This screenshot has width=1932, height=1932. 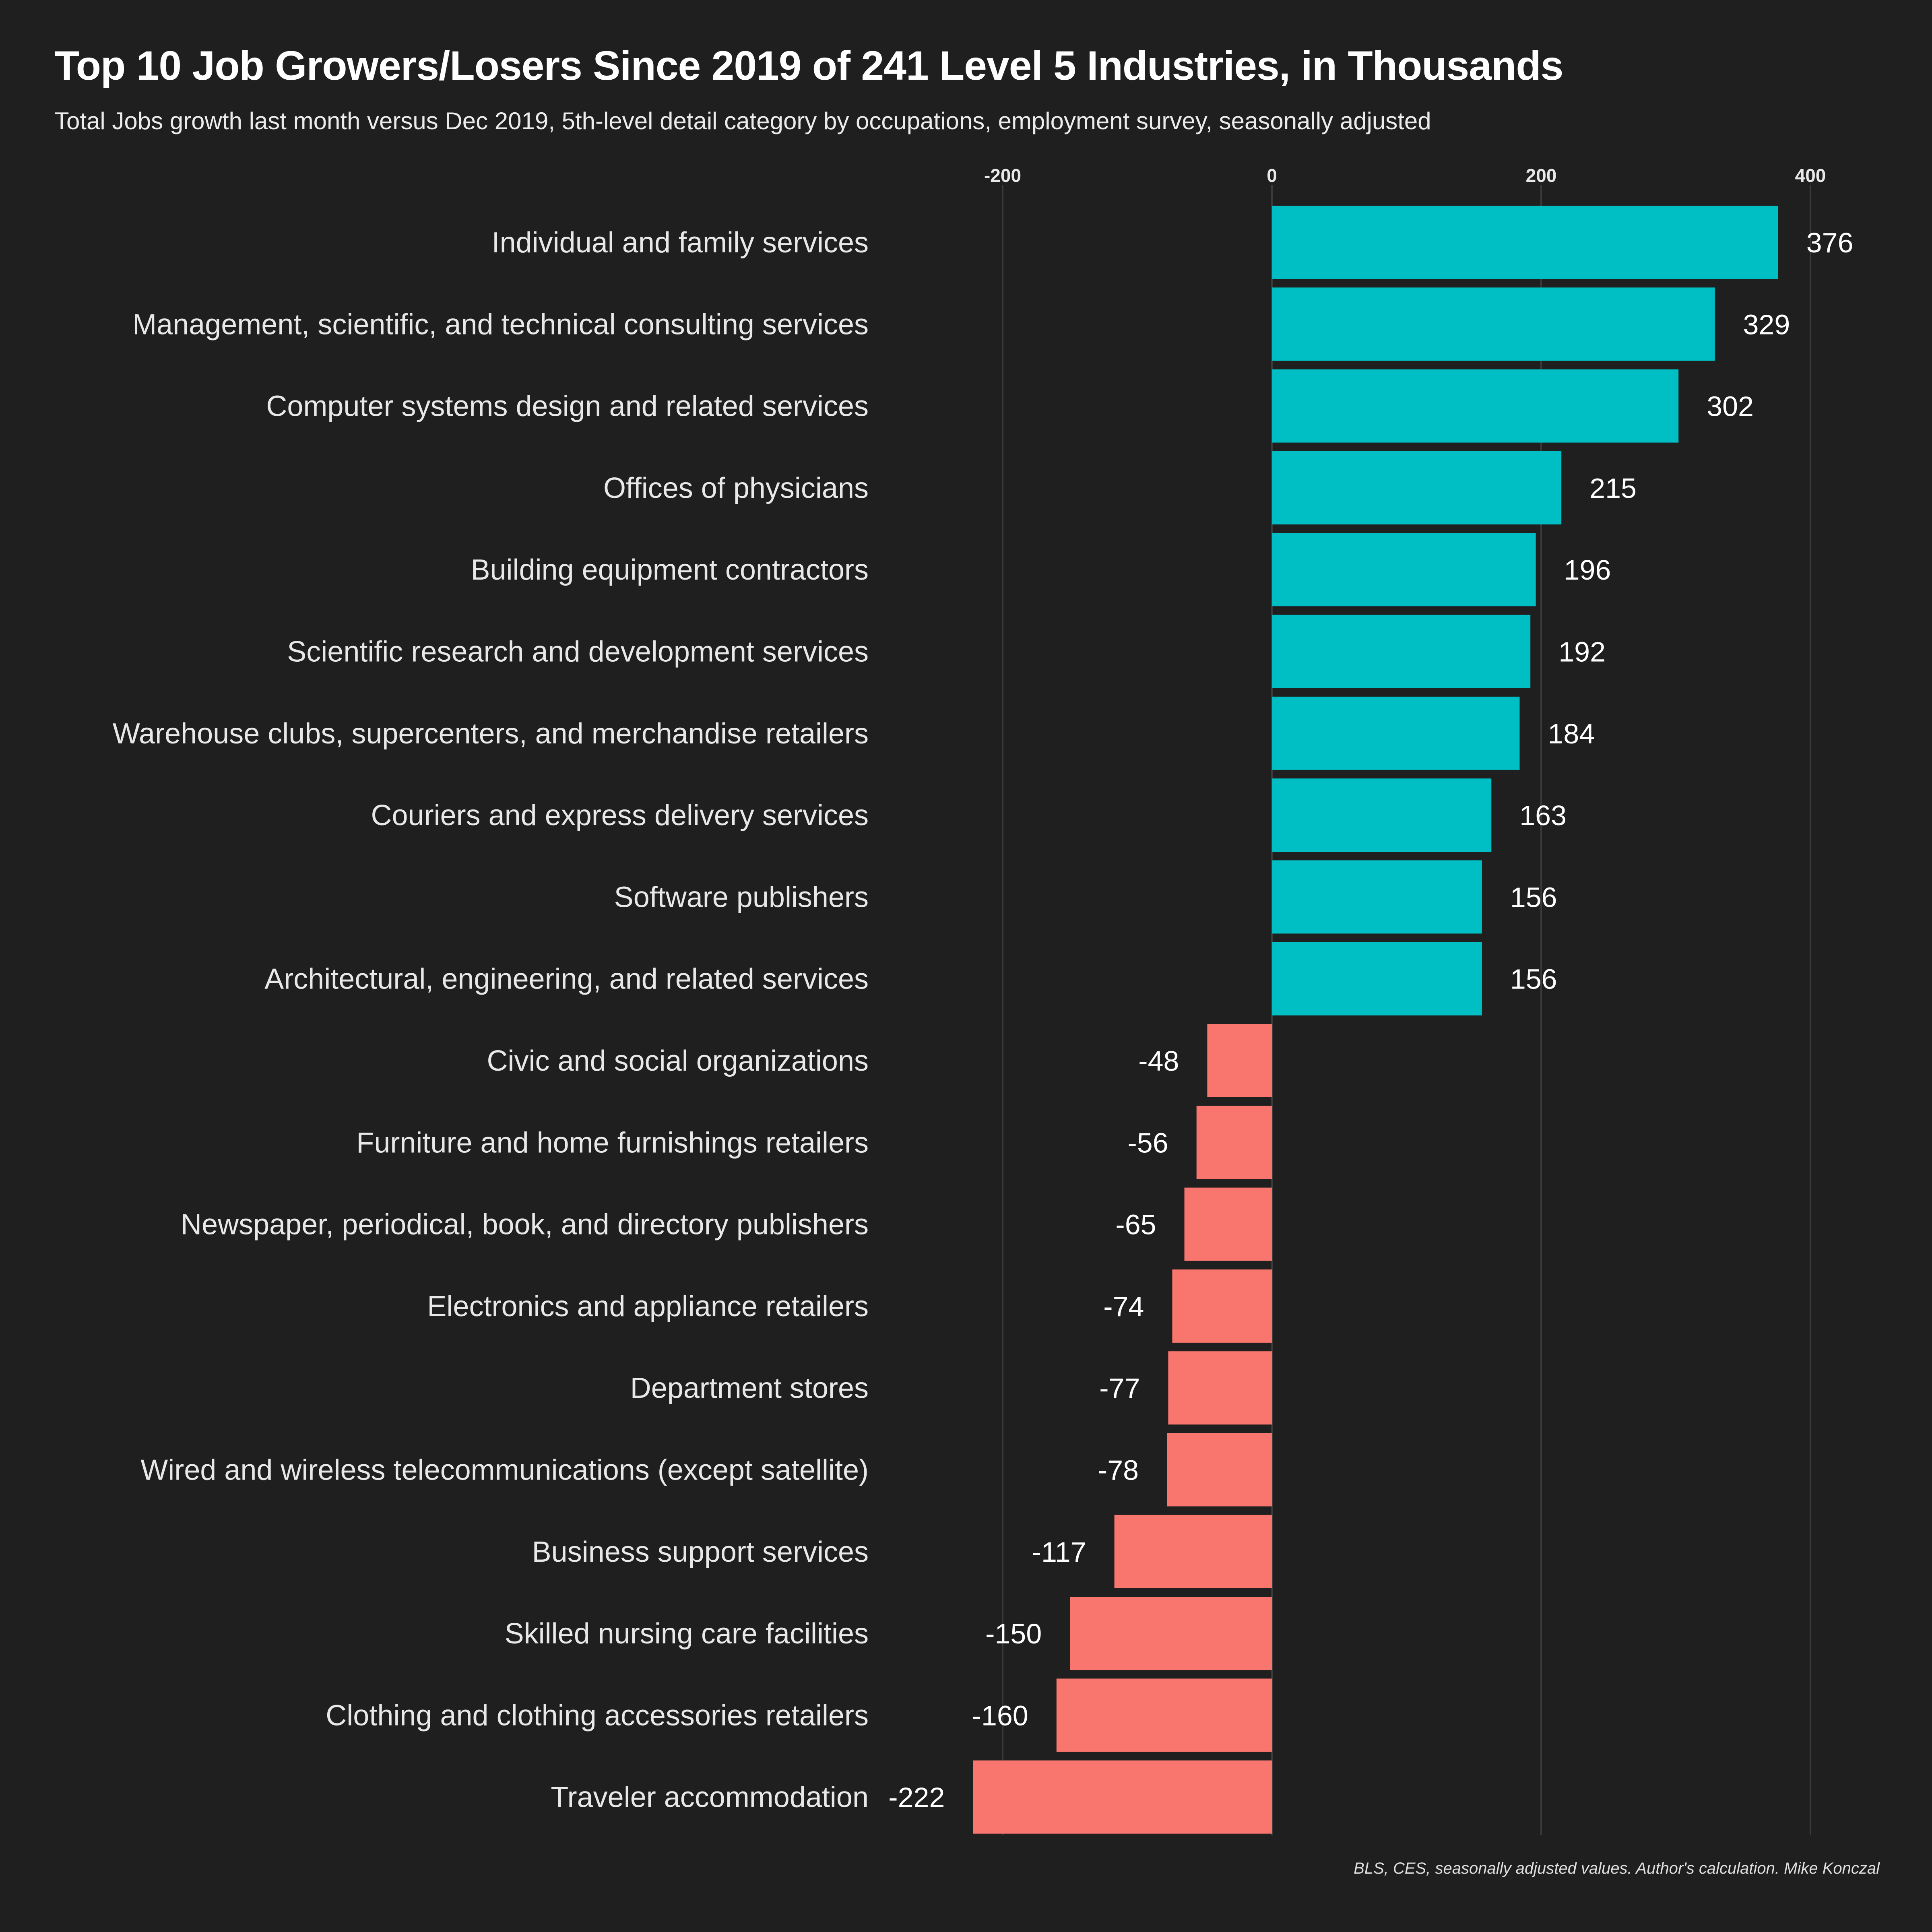 What do you see at coordinates (1148, 1142) in the screenshot?
I see `value-label: -56` at bounding box center [1148, 1142].